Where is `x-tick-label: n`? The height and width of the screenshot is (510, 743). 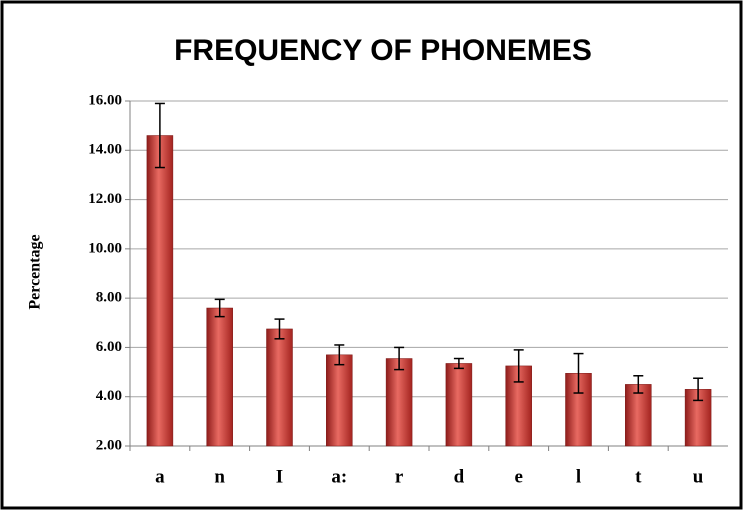
x-tick-label: n is located at coordinates (219, 476).